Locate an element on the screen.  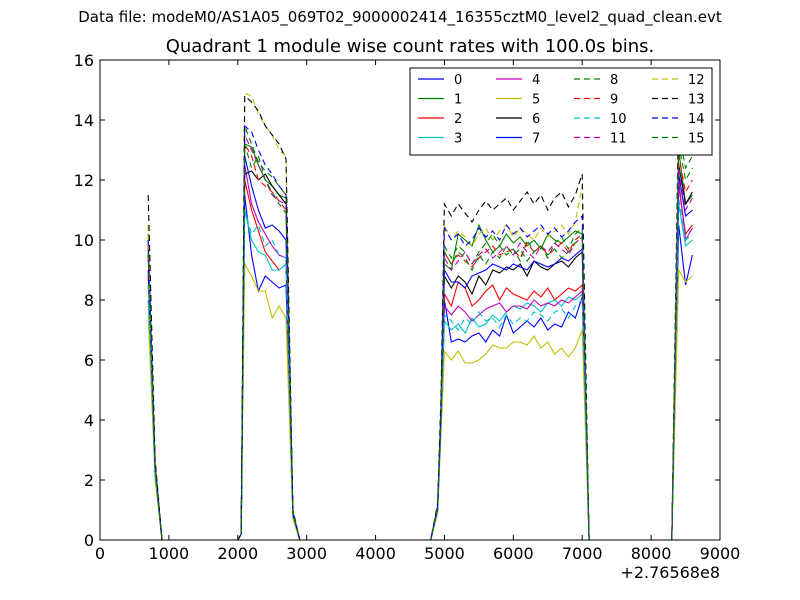
y-tick-label: 8 is located at coordinates (89, 300).